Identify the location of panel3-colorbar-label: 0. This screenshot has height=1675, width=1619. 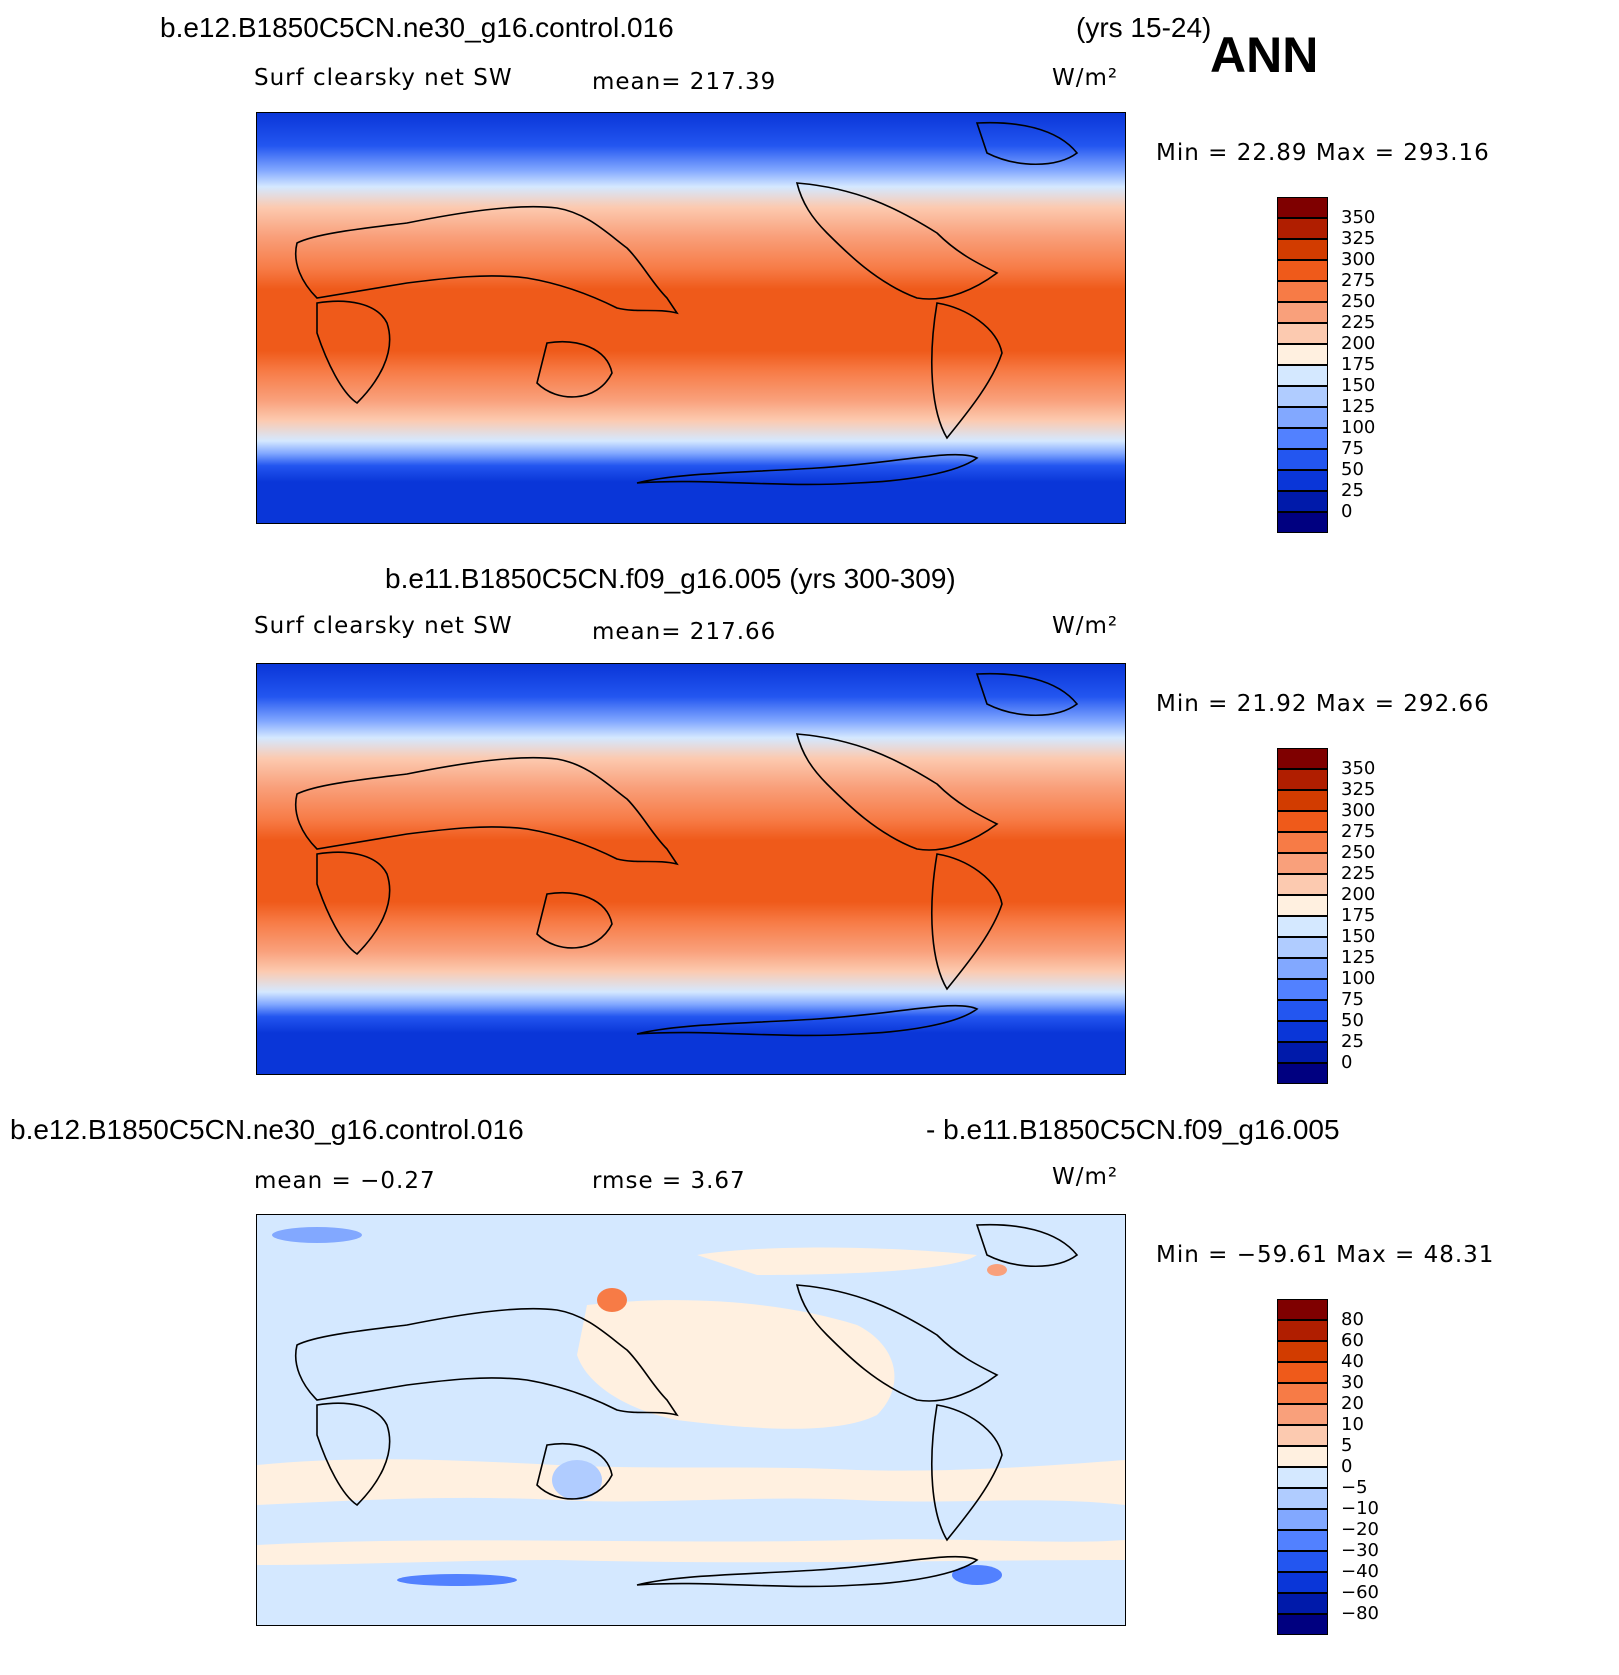
(1347, 1466).